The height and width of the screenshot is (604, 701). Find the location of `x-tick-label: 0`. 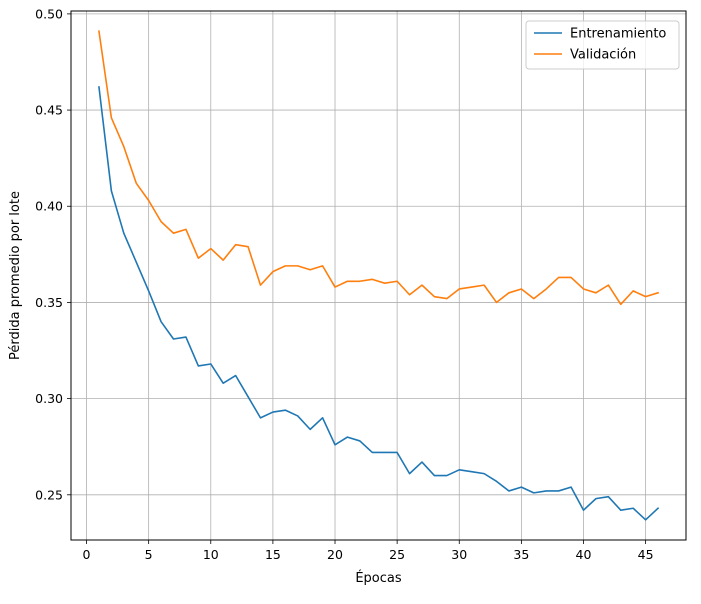

x-tick-label: 0 is located at coordinates (87, 554).